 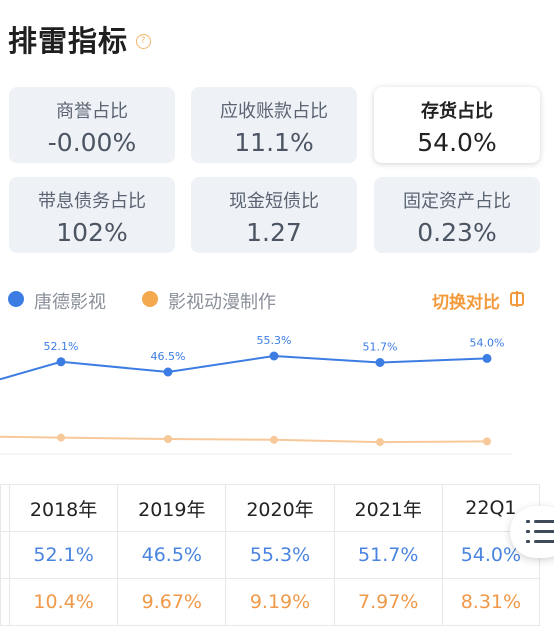 I want to click on table-row-industry: 10.4% 9.67% 9.19% 7.97% 8.31%, so click(x=270, y=602).